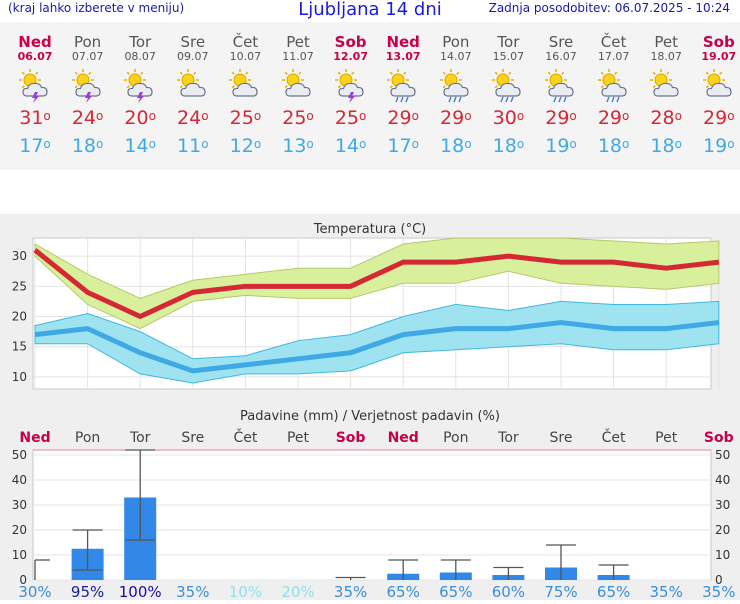  I want to click on forecast-day-3: Sre 09.07 24o 11o, so click(193, 95).